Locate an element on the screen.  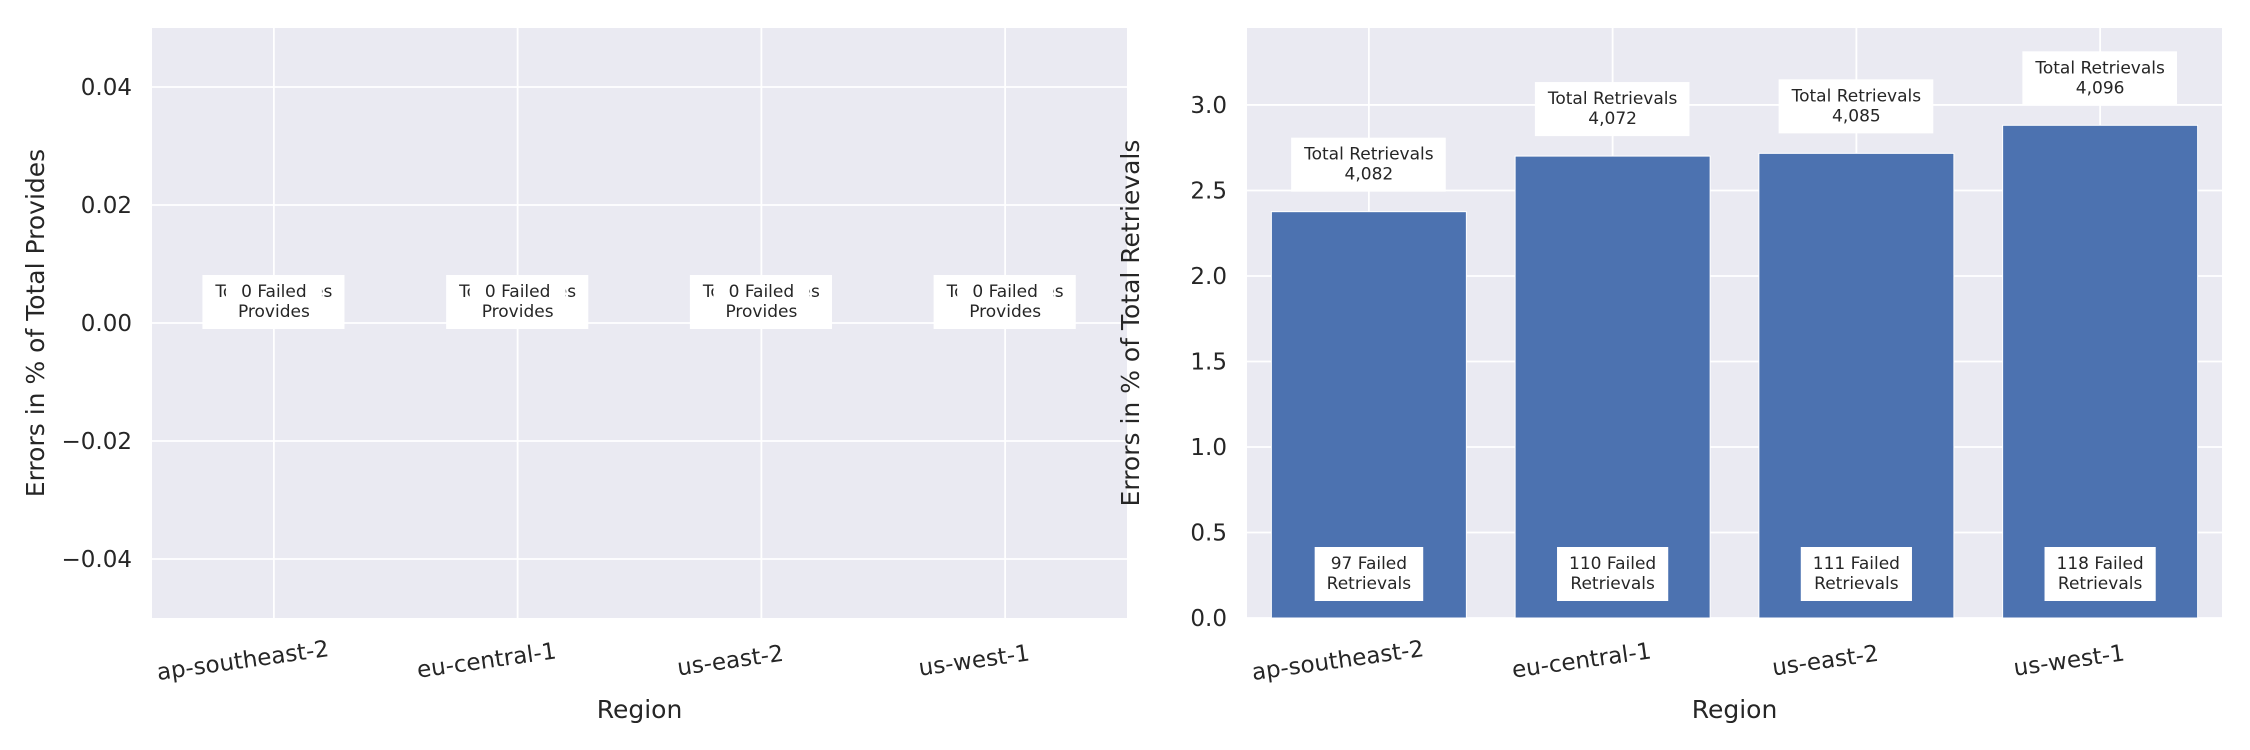
y-tick-label: 2.0 is located at coordinates (1208, 277).